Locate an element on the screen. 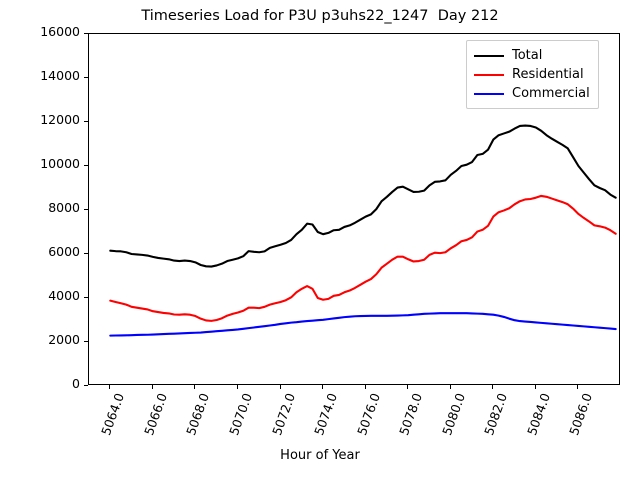 The width and height of the screenshot is (640, 480). legend-item-residential: Residential is located at coordinates (532, 74).